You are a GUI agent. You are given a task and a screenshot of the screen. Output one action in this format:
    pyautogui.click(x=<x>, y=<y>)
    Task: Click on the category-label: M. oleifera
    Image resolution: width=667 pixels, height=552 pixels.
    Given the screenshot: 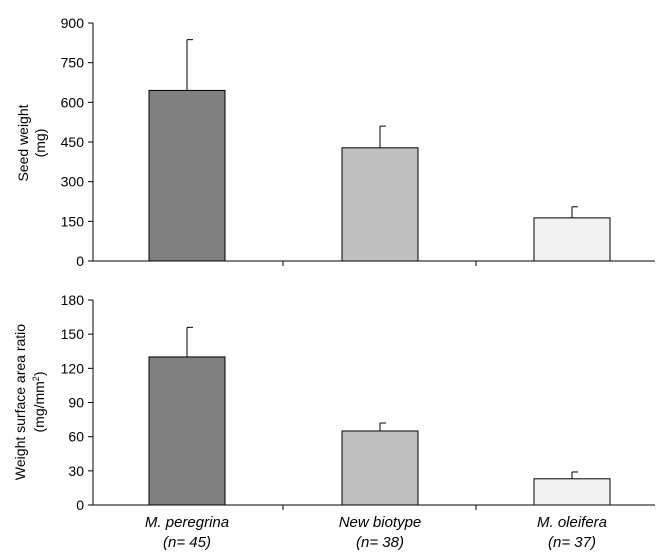 What is the action you would take?
    pyautogui.click(x=572, y=522)
    